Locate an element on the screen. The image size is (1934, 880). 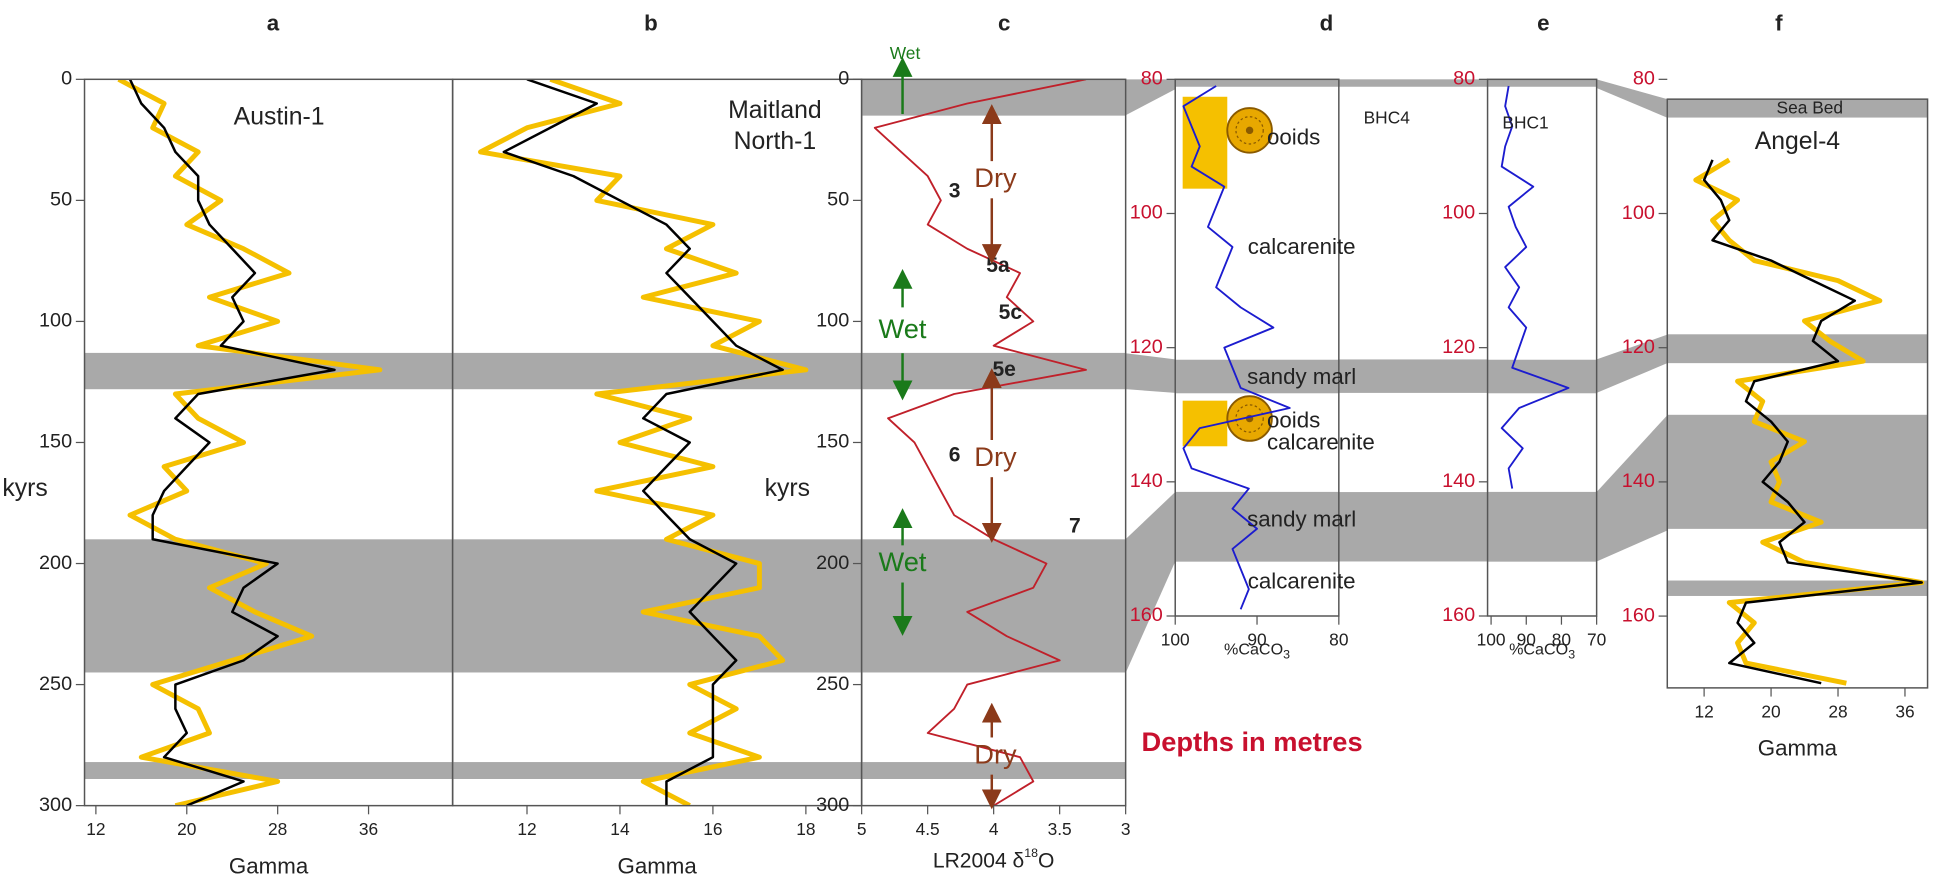
plot-frame is located at coordinates (1797, 393).